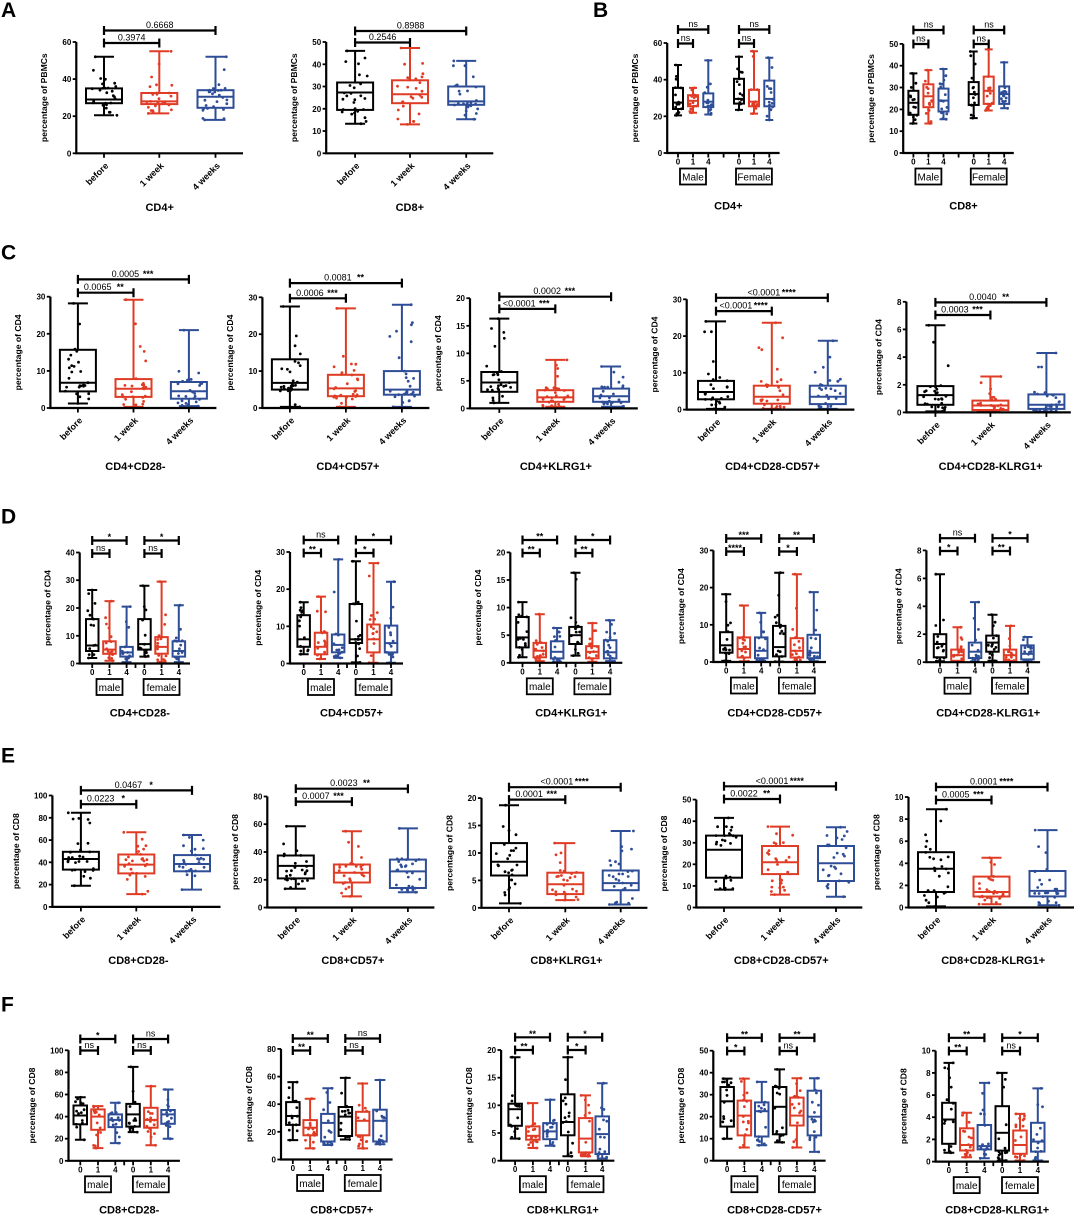  Describe the element at coordinates (693, 177) in the screenshot. I see `svg-text: Male` at that location.